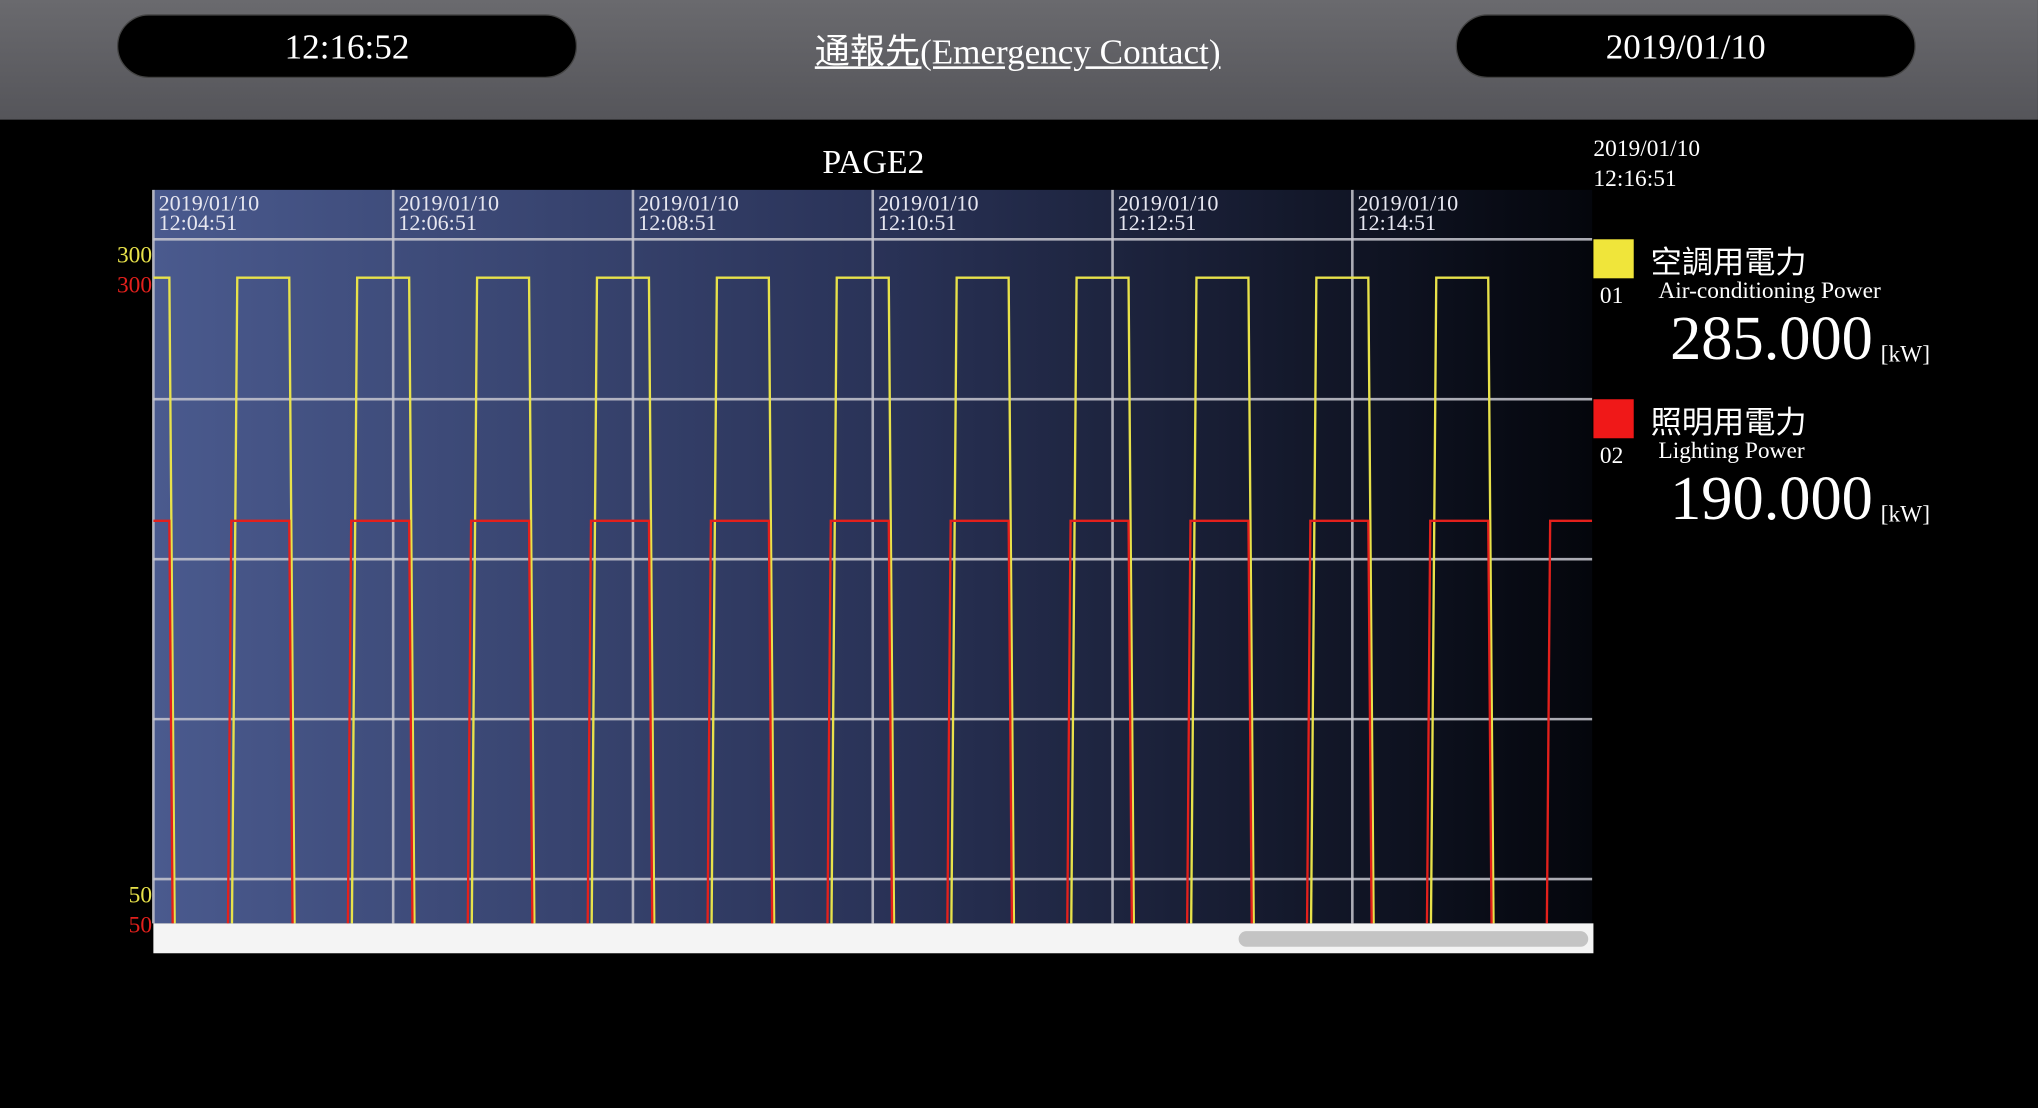 The height and width of the screenshot is (1108, 2038). Describe the element at coordinates (1017, 52) in the screenshot. I see `emergency-contact-link: 通報先(Emergency Contact)` at that location.